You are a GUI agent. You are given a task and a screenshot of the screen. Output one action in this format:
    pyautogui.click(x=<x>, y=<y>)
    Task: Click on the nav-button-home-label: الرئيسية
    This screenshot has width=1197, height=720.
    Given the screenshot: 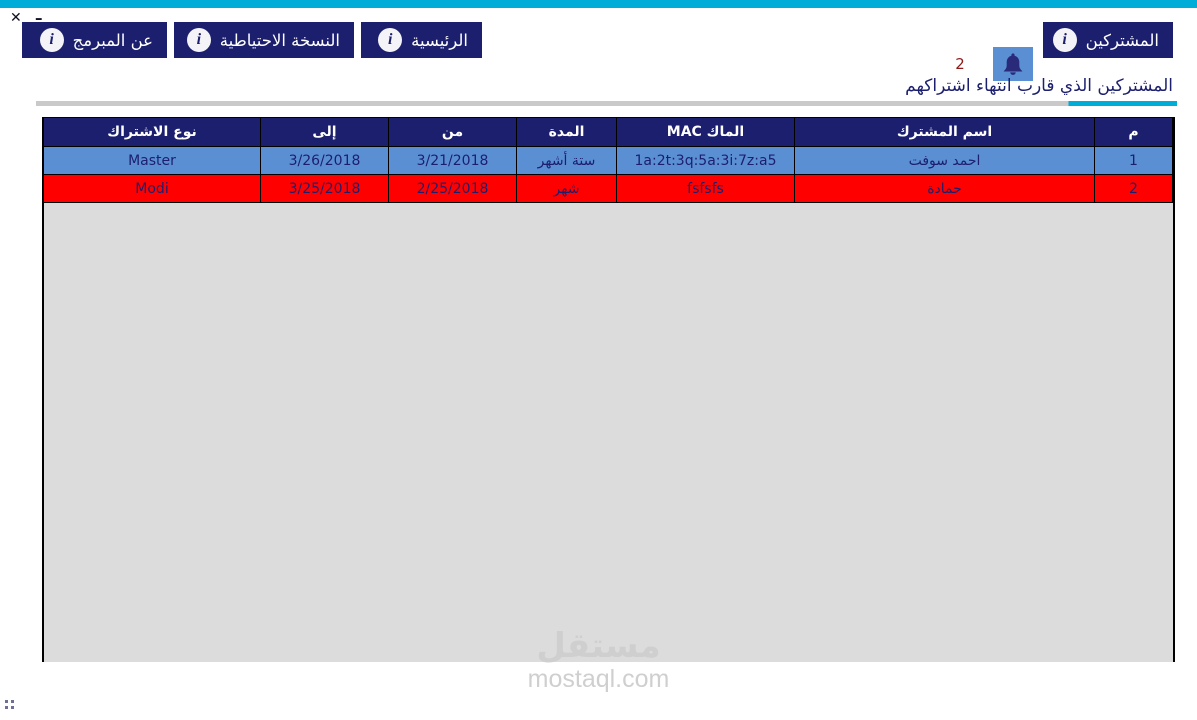 What is the action you would take?
    pyautogui.click(x=439, y=40)
    